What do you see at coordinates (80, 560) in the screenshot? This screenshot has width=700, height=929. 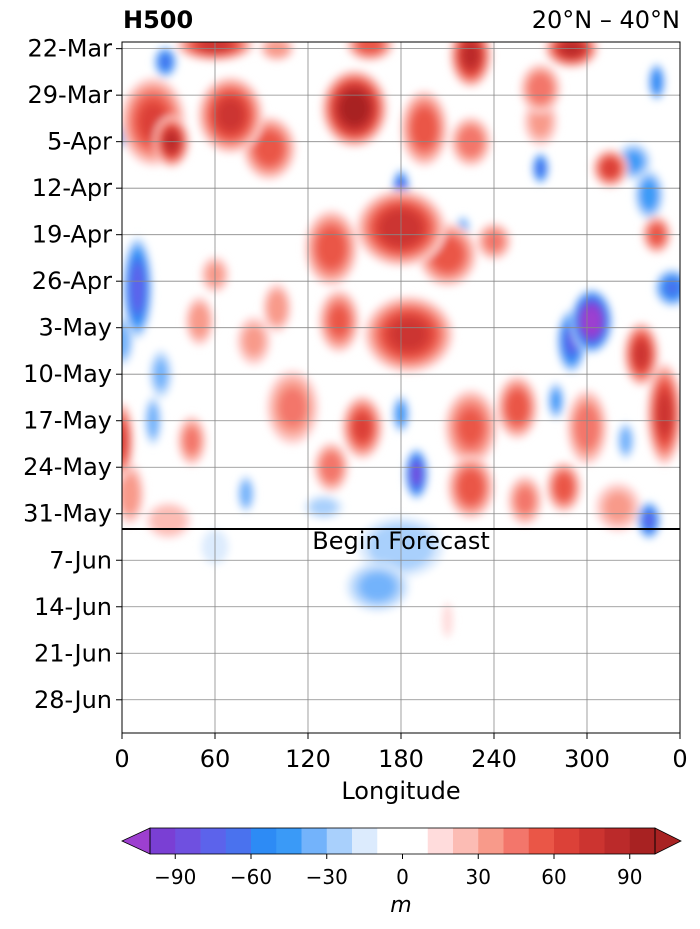 I see `y-tick-label: 7-Jun` at bounding box center [80, 560].